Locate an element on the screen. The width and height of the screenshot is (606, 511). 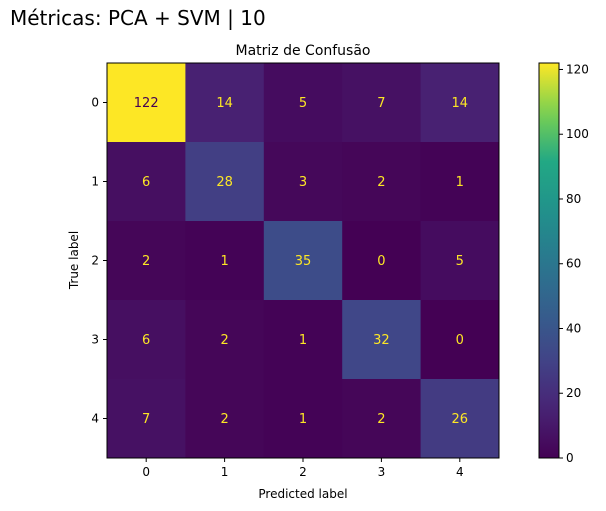
colorbar-tick-label: 0 is located at coordinates (570, 458).